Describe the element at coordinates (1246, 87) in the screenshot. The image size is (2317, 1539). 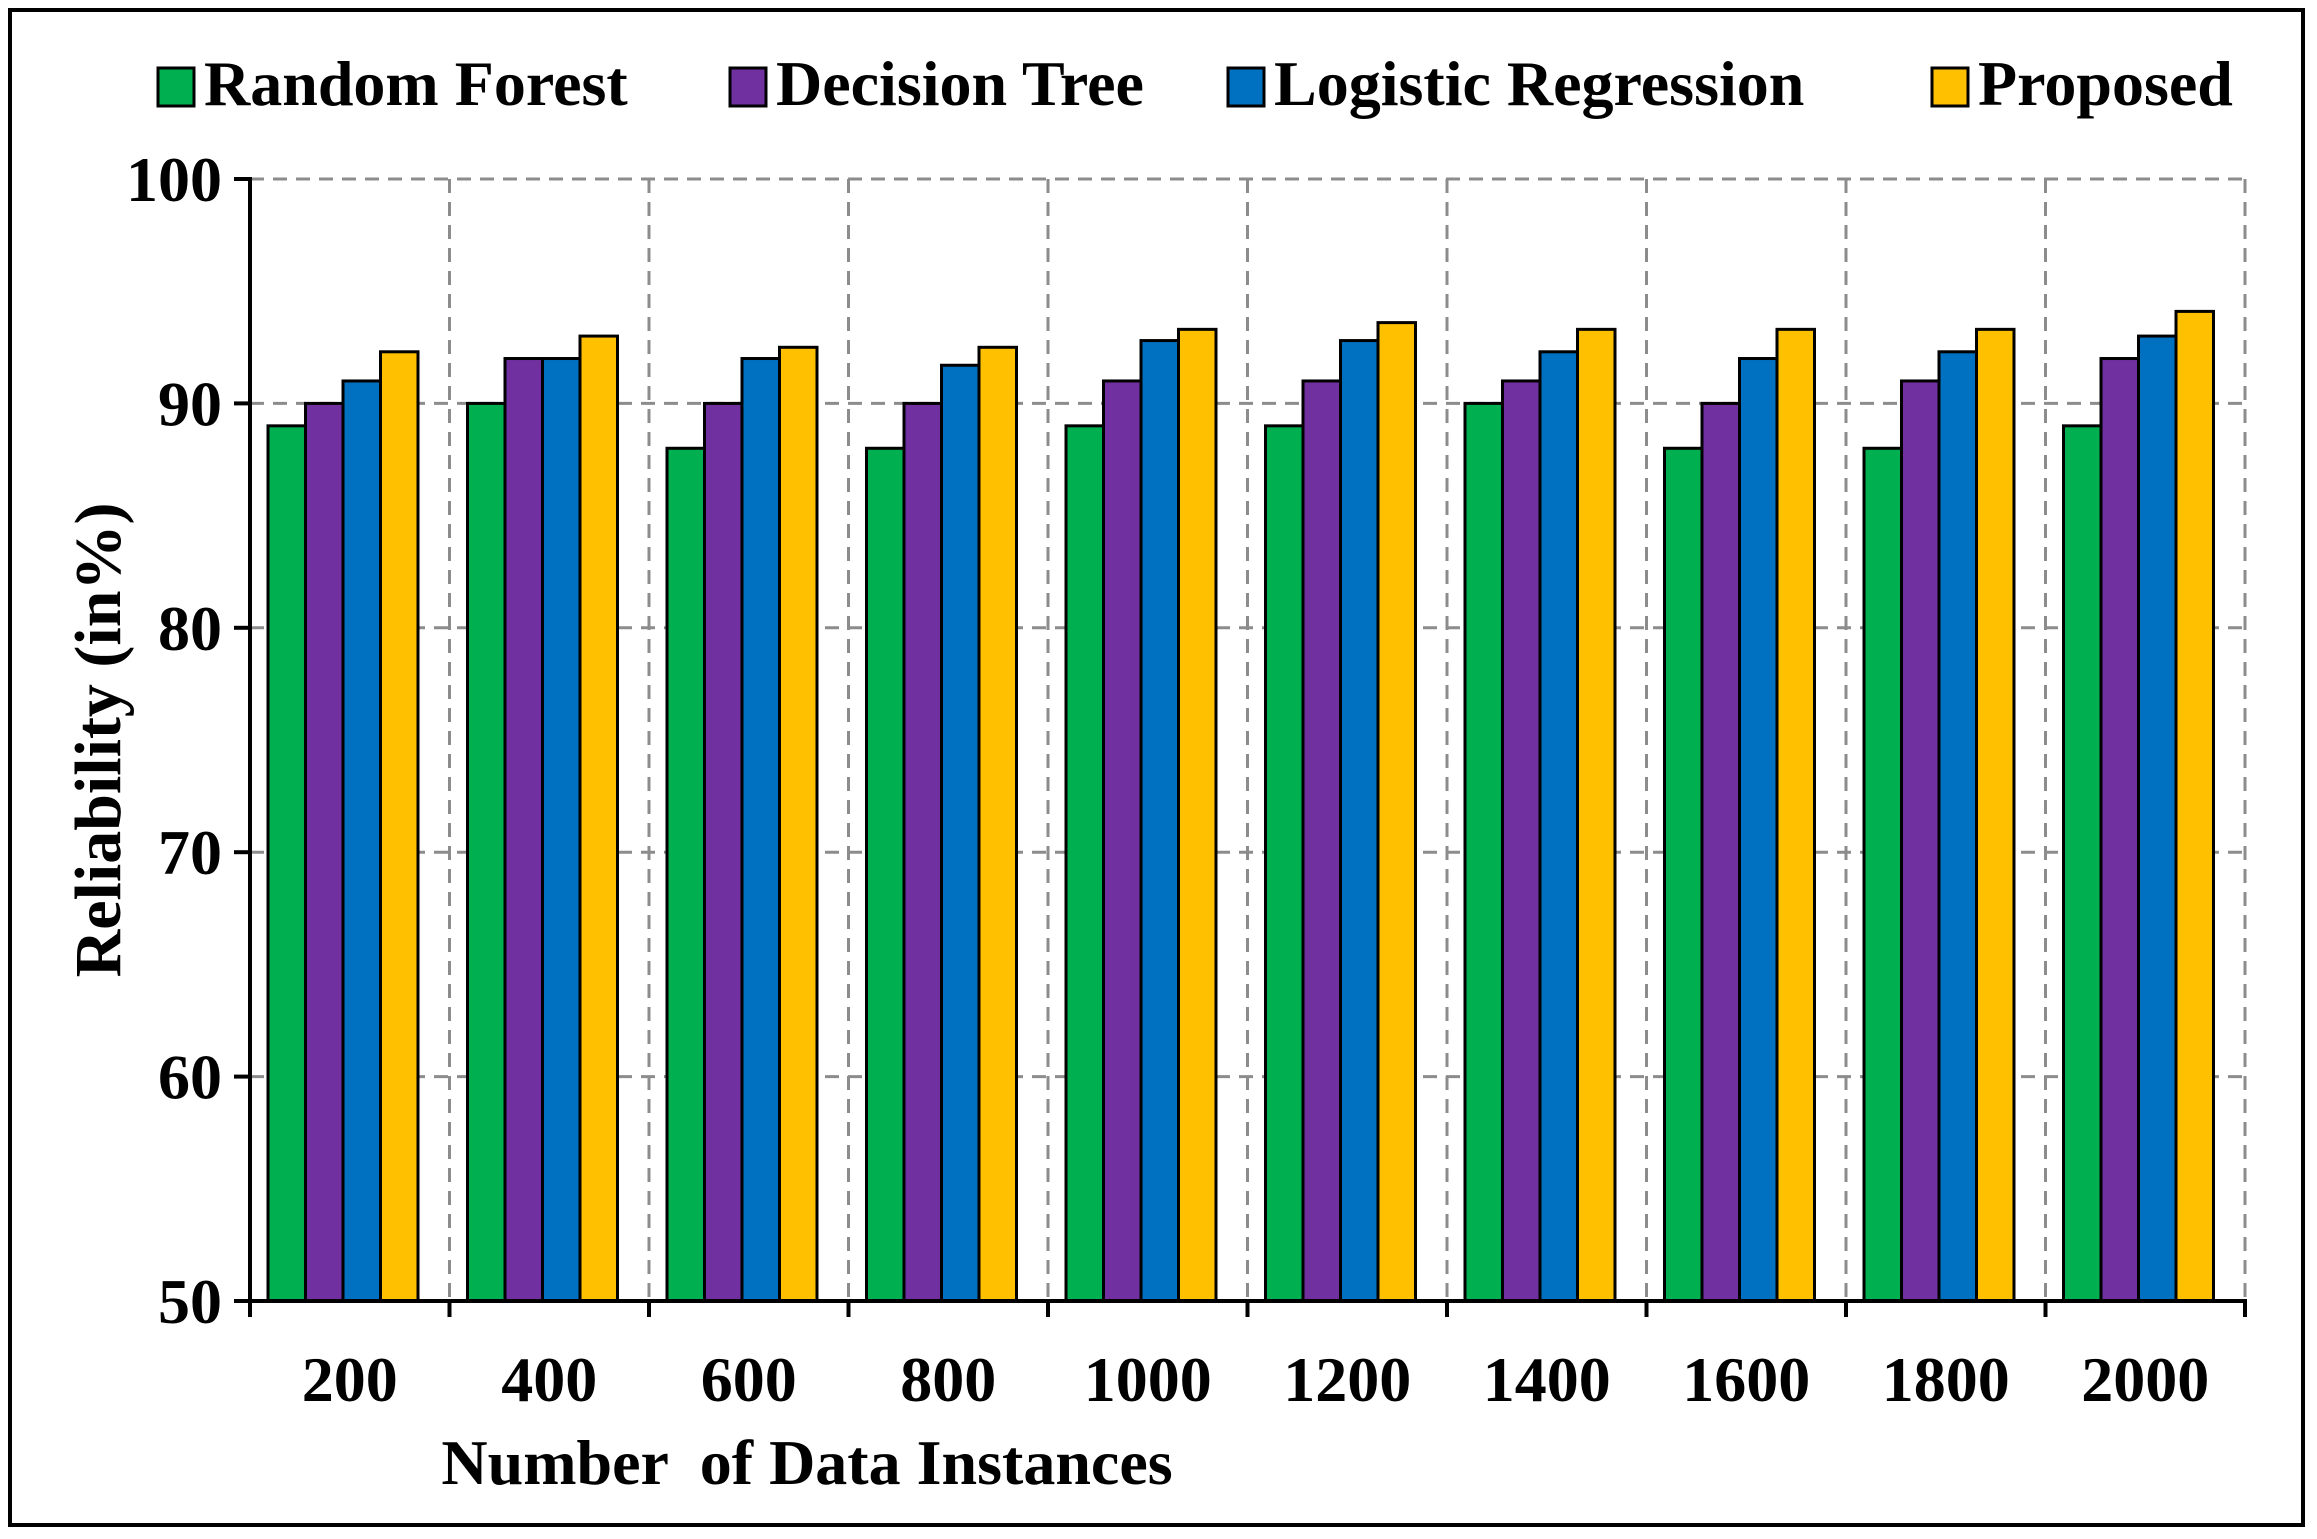
I see `legend-swatch-logistic-regression` at that location.